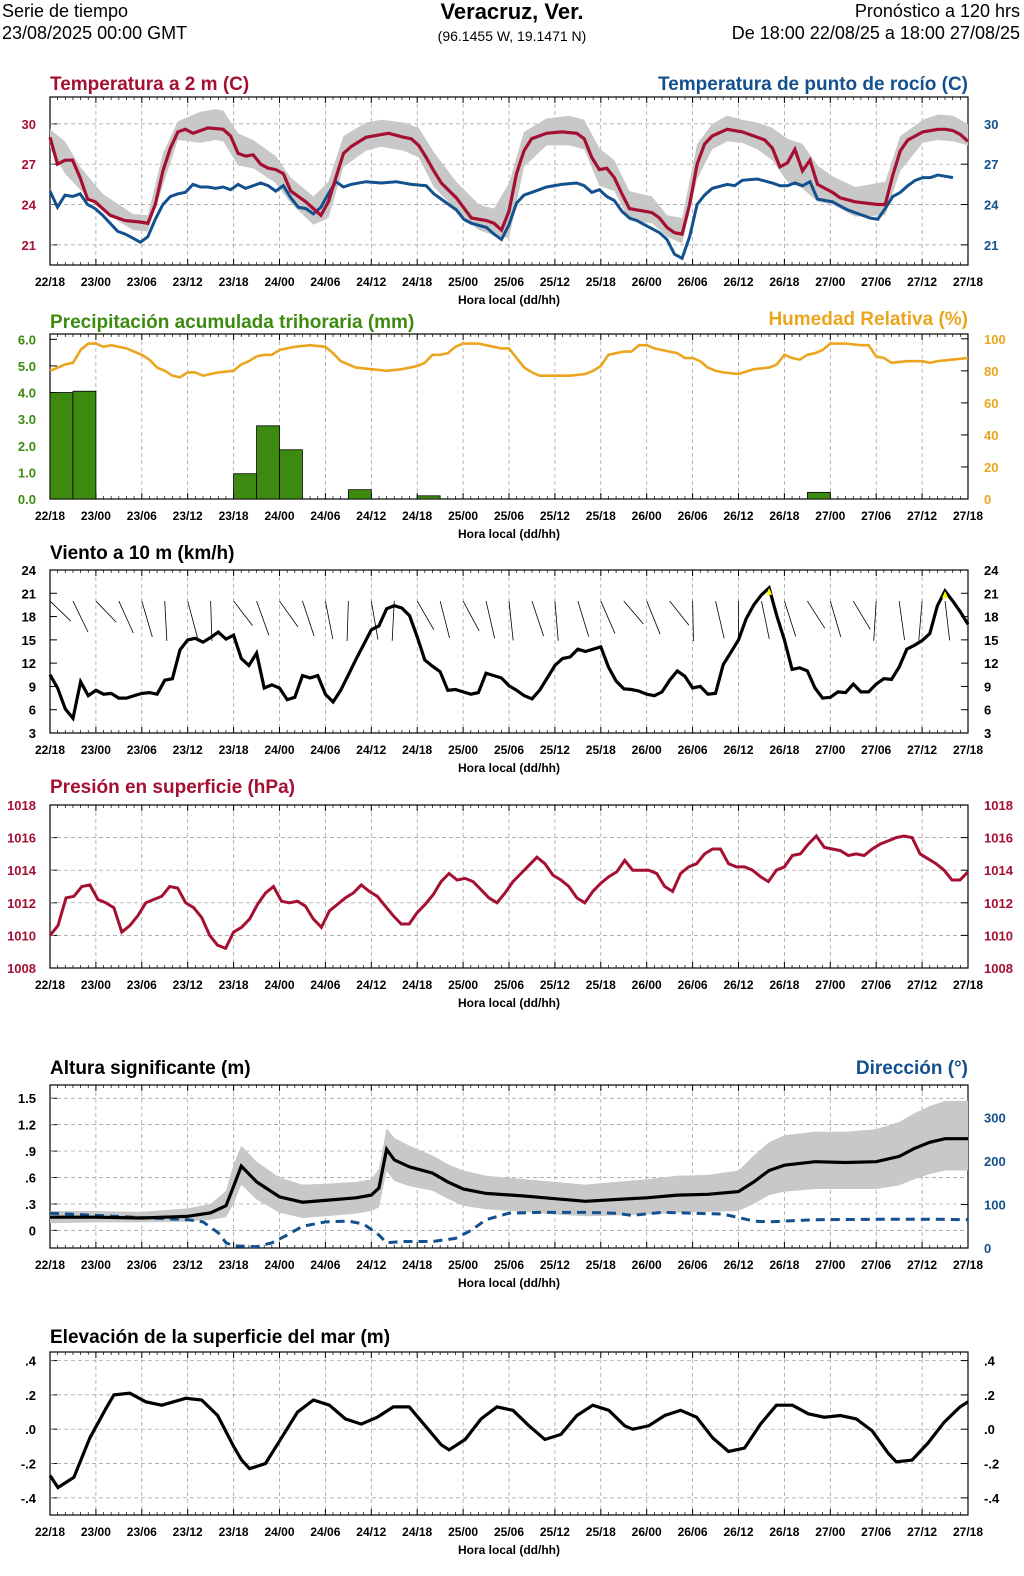 The image size is (1024, 1576). I want to click on y-right-tick-label: 1018, so click(998, 805).